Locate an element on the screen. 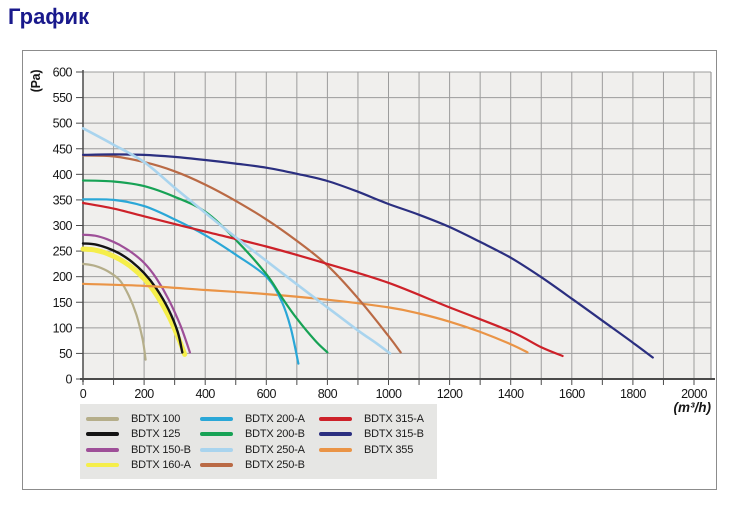  x-axis-unit-label: (m³/h) is located at coordinates (692, 407).